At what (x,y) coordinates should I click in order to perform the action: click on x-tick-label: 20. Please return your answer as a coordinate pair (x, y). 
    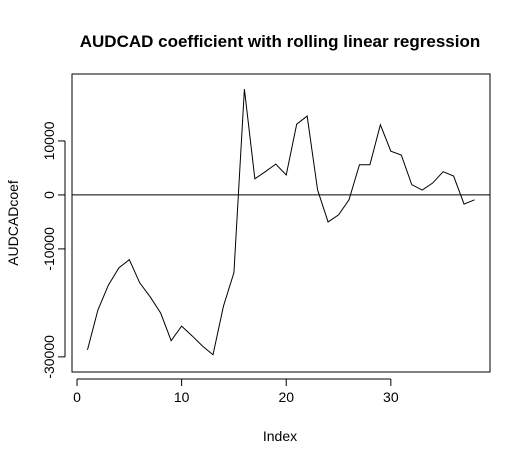
    Looking at the image, I should click on (286, 397).